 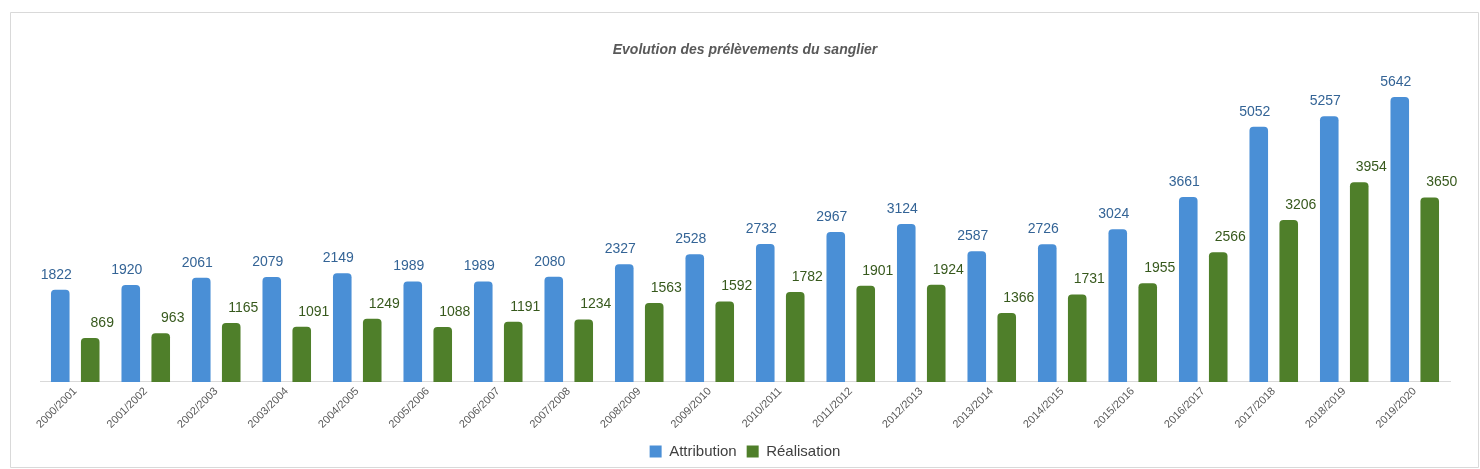 What do you see at coordinates (1184, 180) in the screenshot?
I see `data-label: 3661` at bounding box center [1184, 180].